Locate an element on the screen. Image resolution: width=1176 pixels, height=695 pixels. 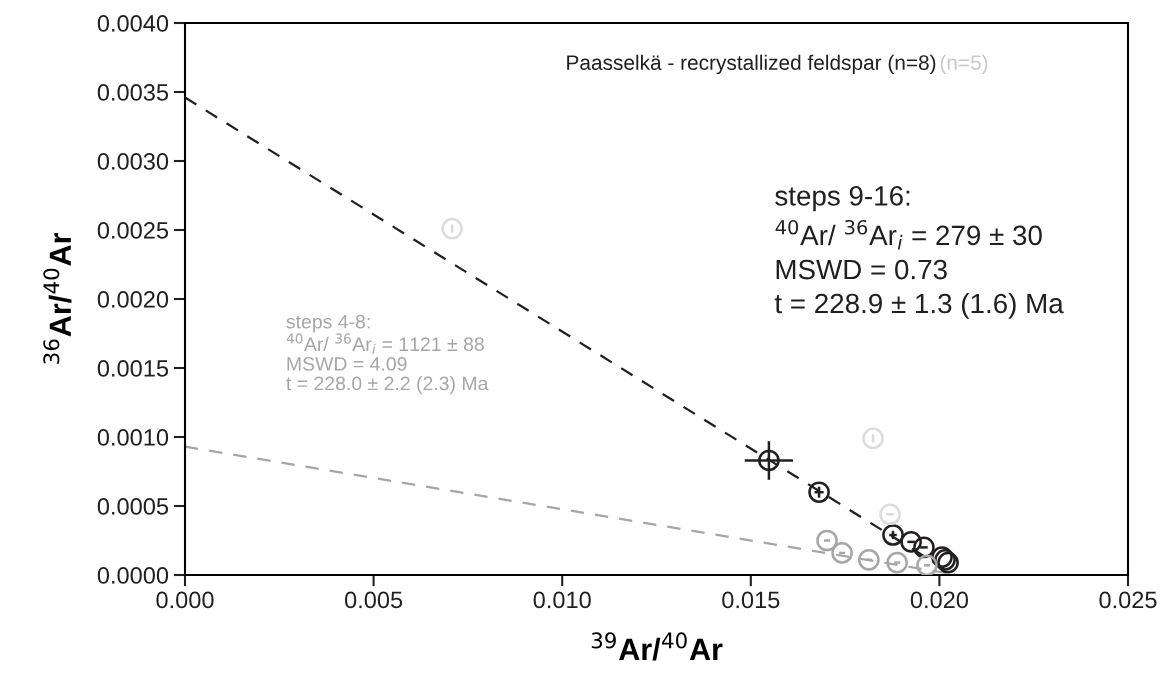
x-tick-label: 0.010 is located at coordinates (562, 600).